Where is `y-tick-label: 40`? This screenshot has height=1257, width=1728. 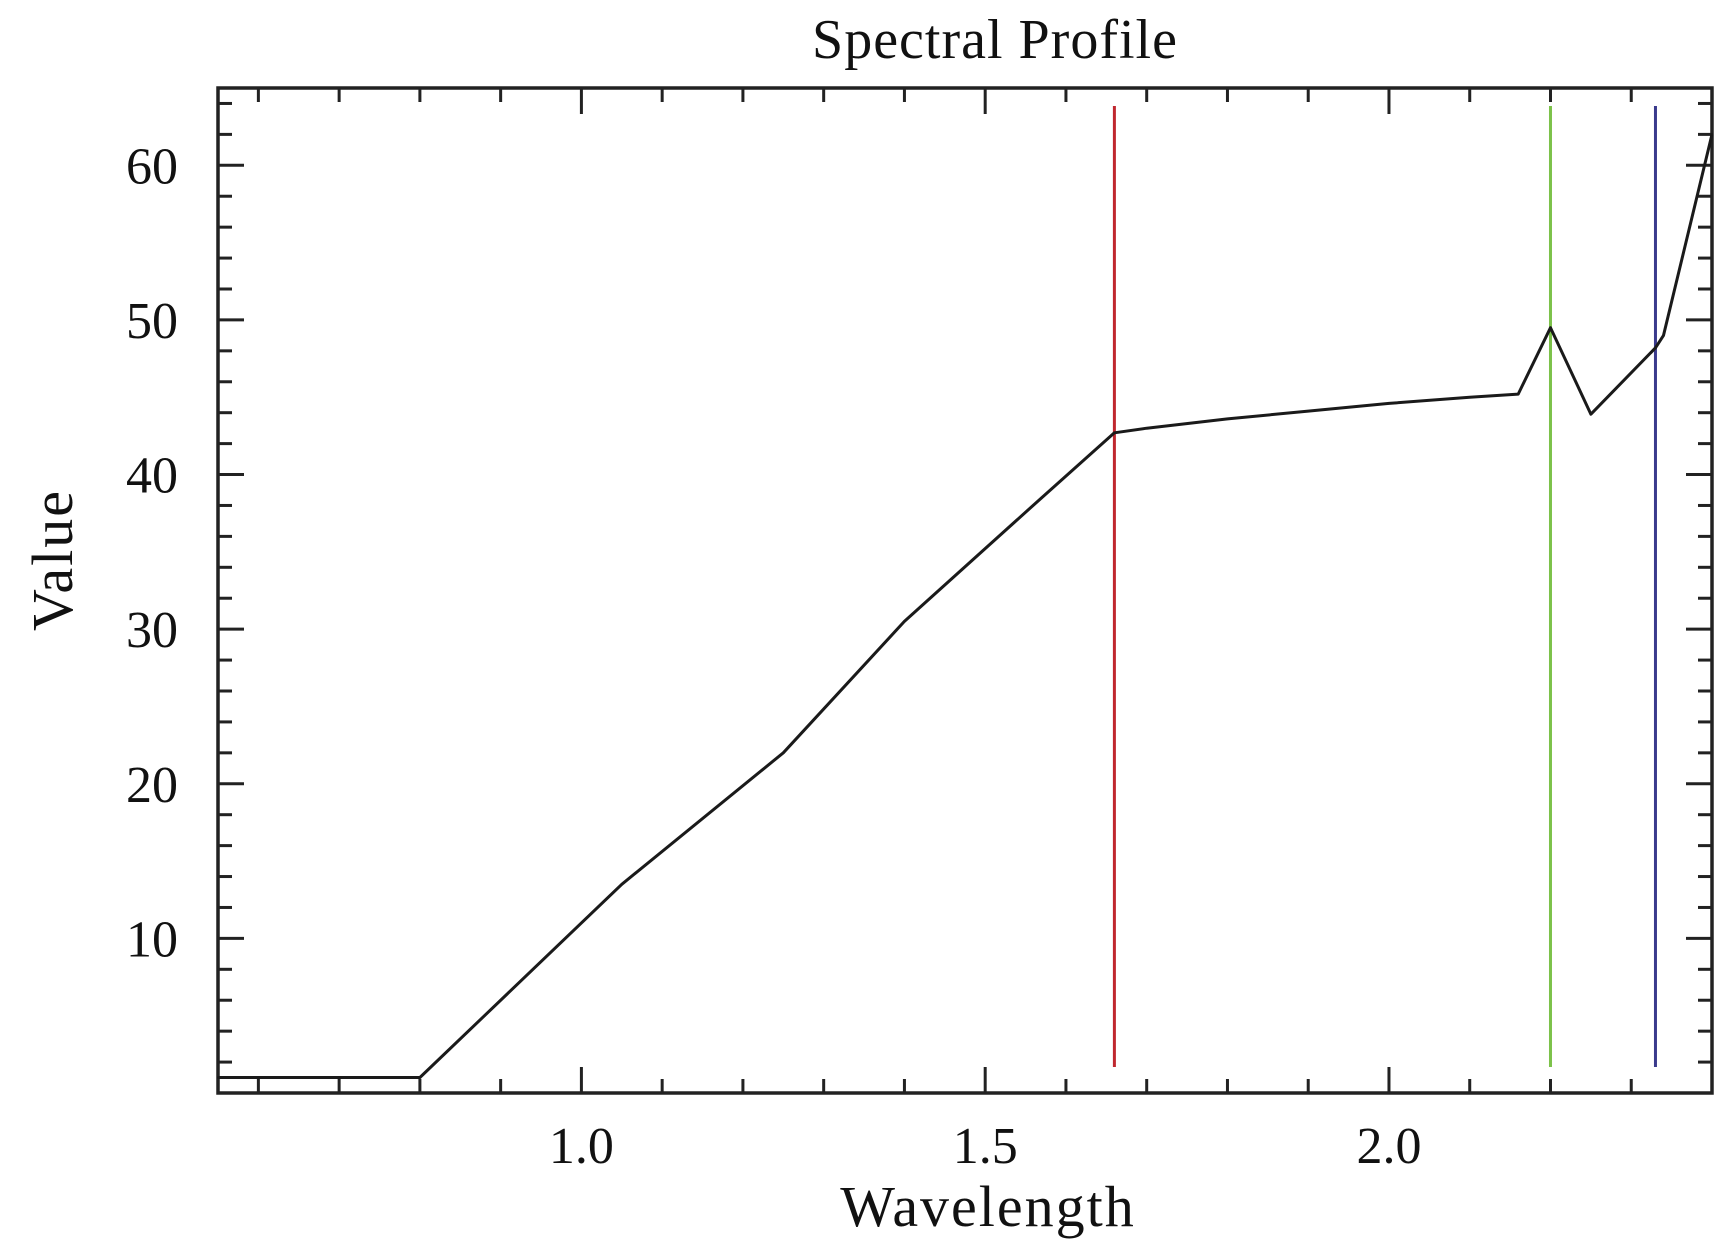 y-tick-label: 40 is located at coordinates (152, 476).